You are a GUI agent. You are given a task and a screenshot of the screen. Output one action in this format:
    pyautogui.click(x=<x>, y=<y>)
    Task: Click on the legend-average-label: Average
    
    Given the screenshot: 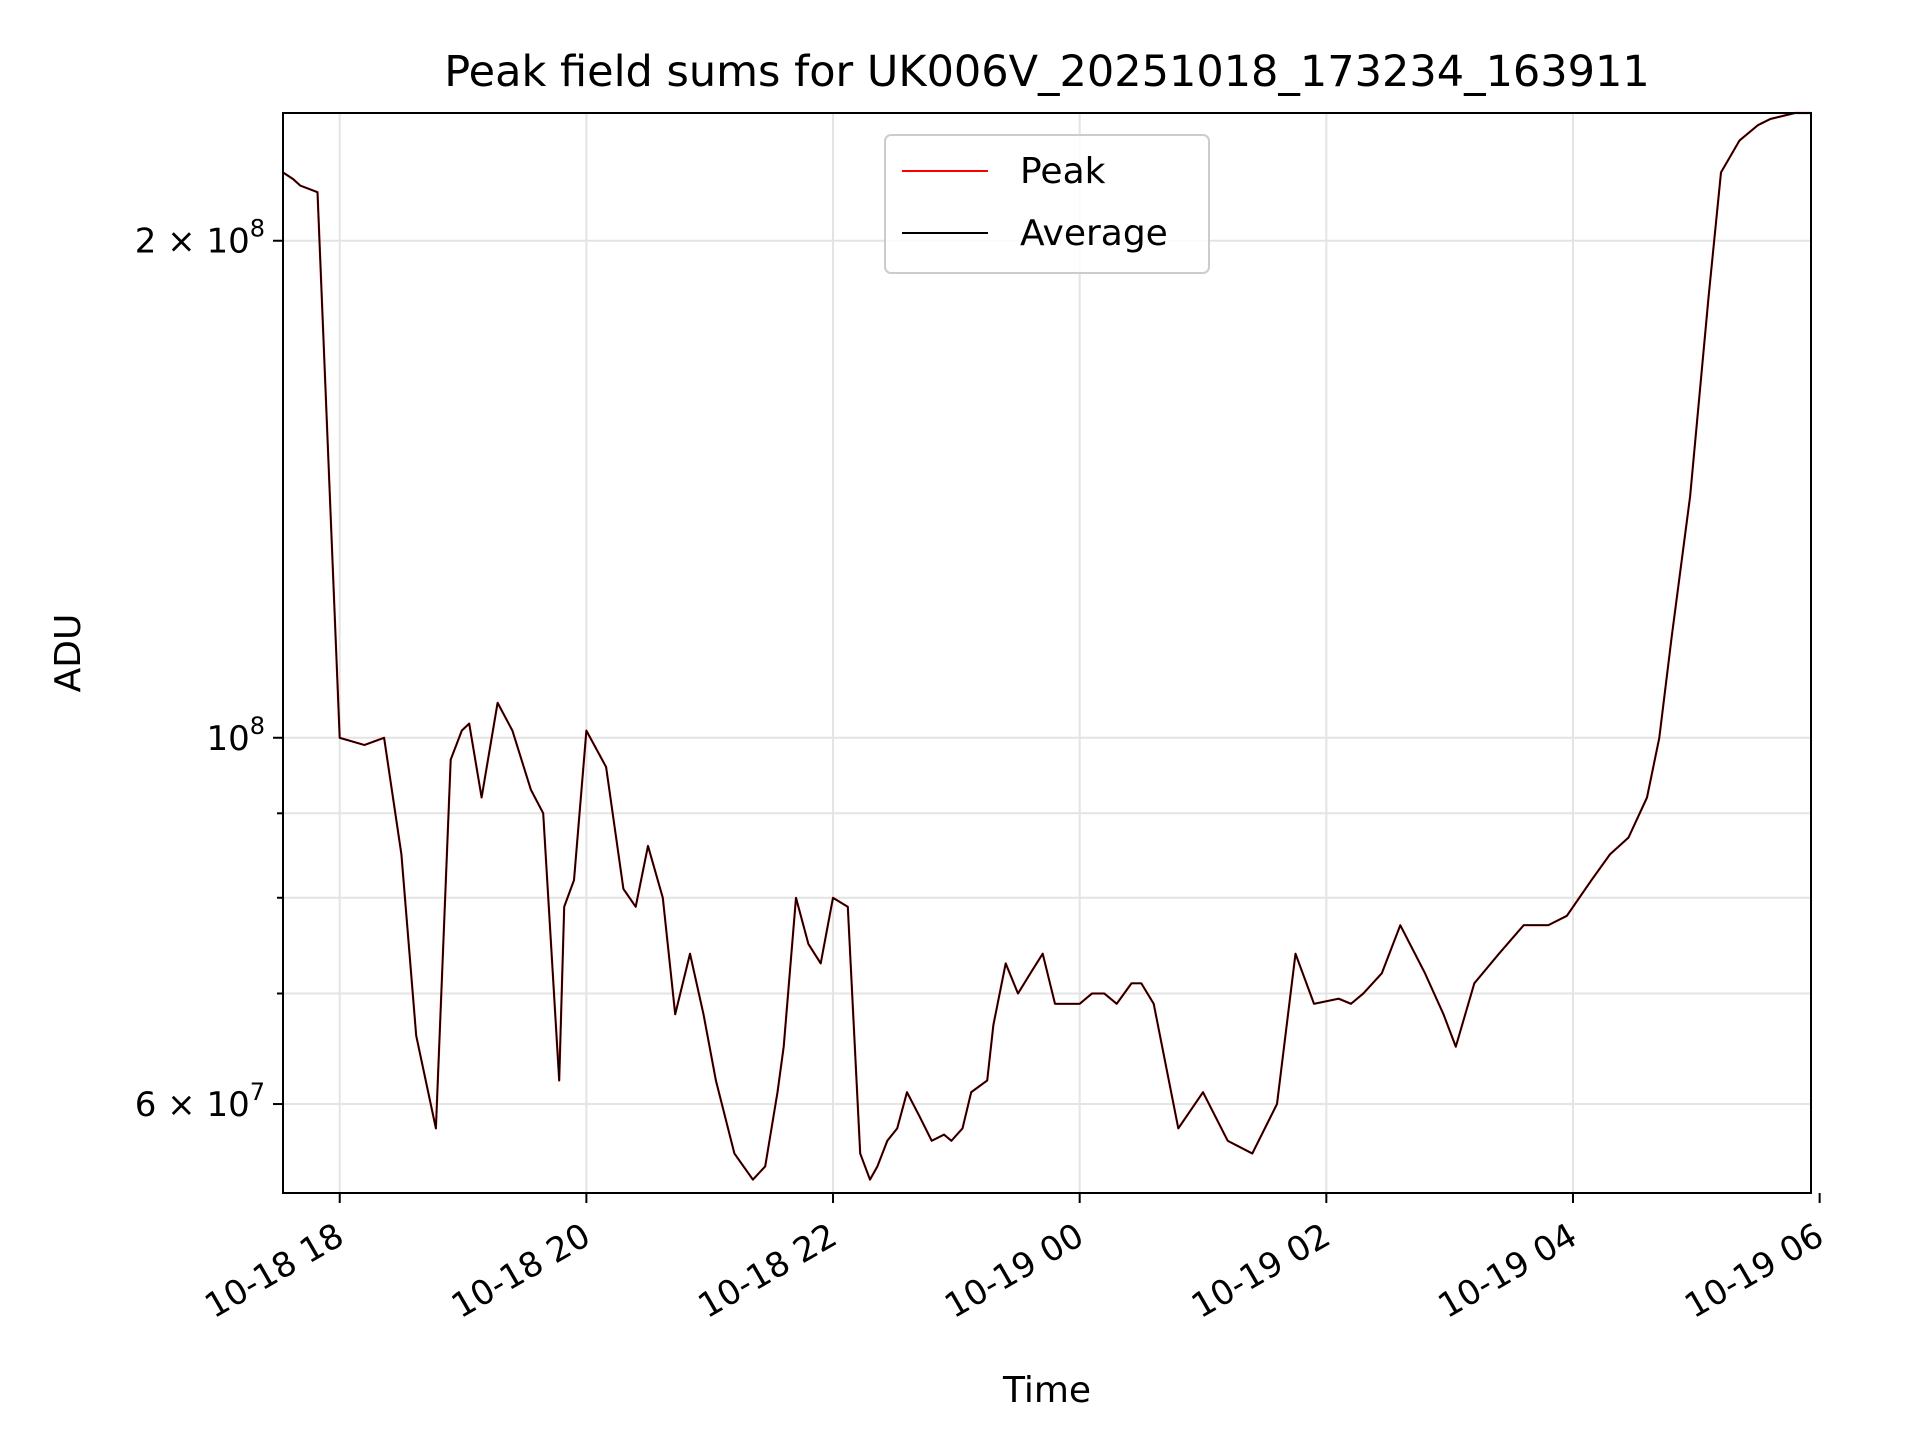 What is the action you would take?
    pyautogui.click(x=1094, y=233)
    